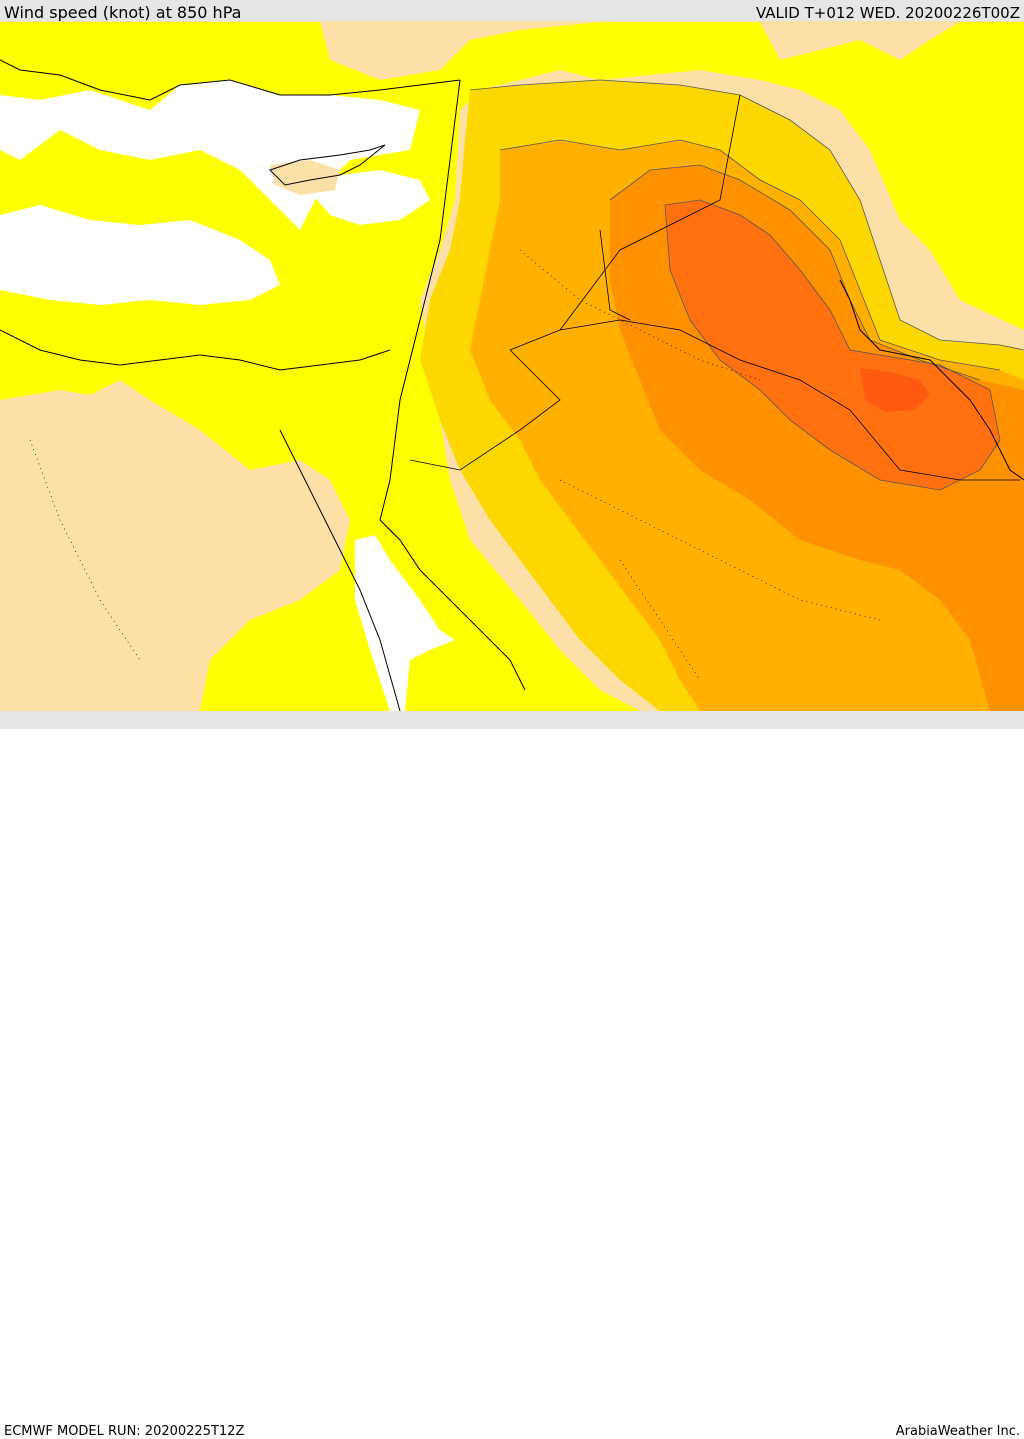 The width and height of the screenshot is (1024, 1439). Describe the element at coordinates (931, 380) in the screenshot. I see `coastline-gulf` at that location.